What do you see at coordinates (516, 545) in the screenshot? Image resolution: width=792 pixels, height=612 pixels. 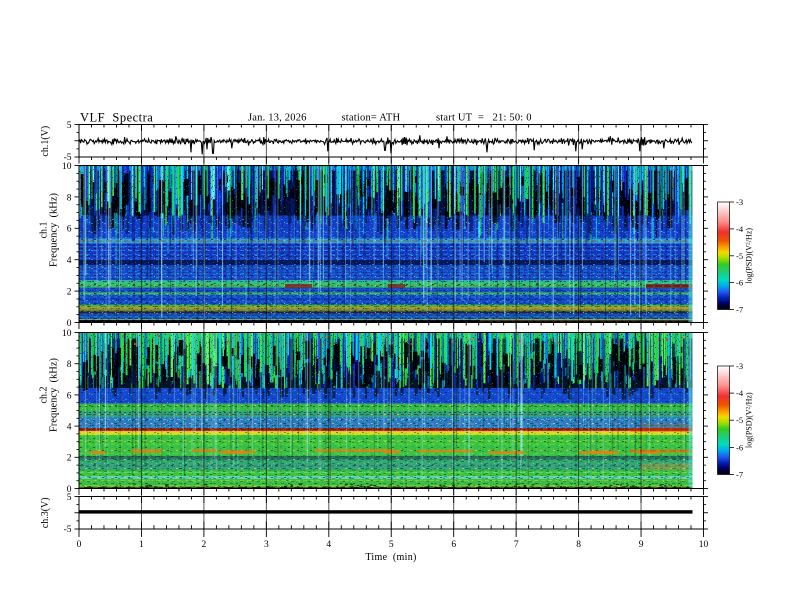 I see `svg-text: 7` at bounding box center [516, 545].